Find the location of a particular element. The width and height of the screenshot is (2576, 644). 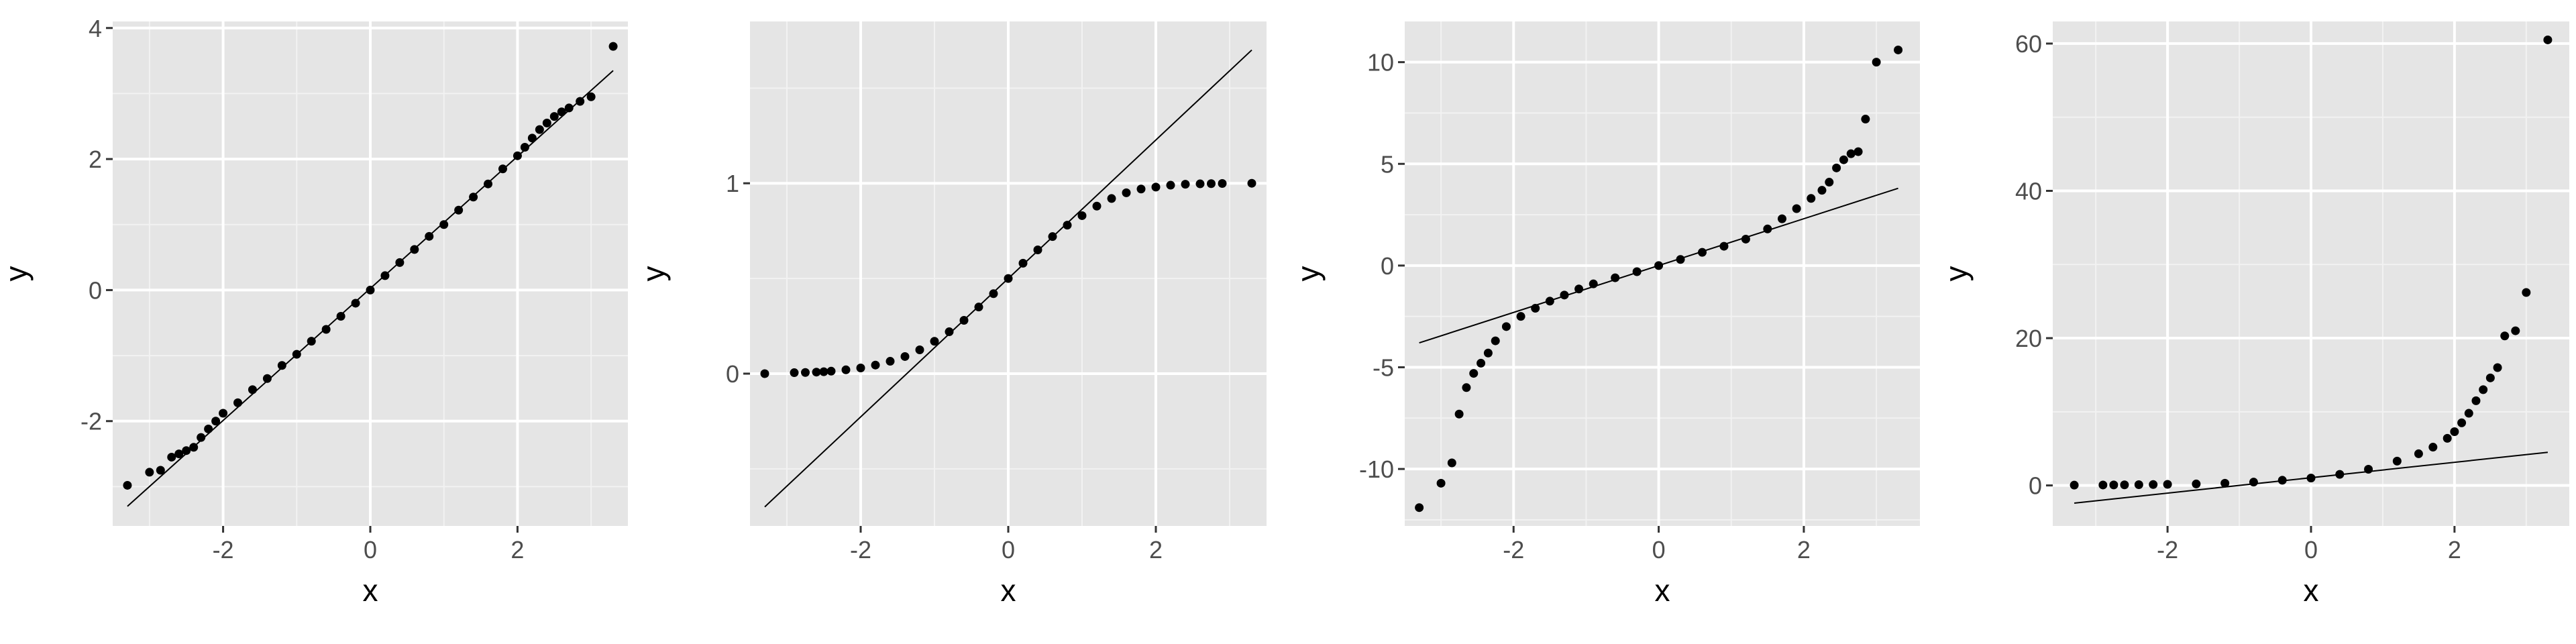

qq-points is located at coordinates (1008, 278).